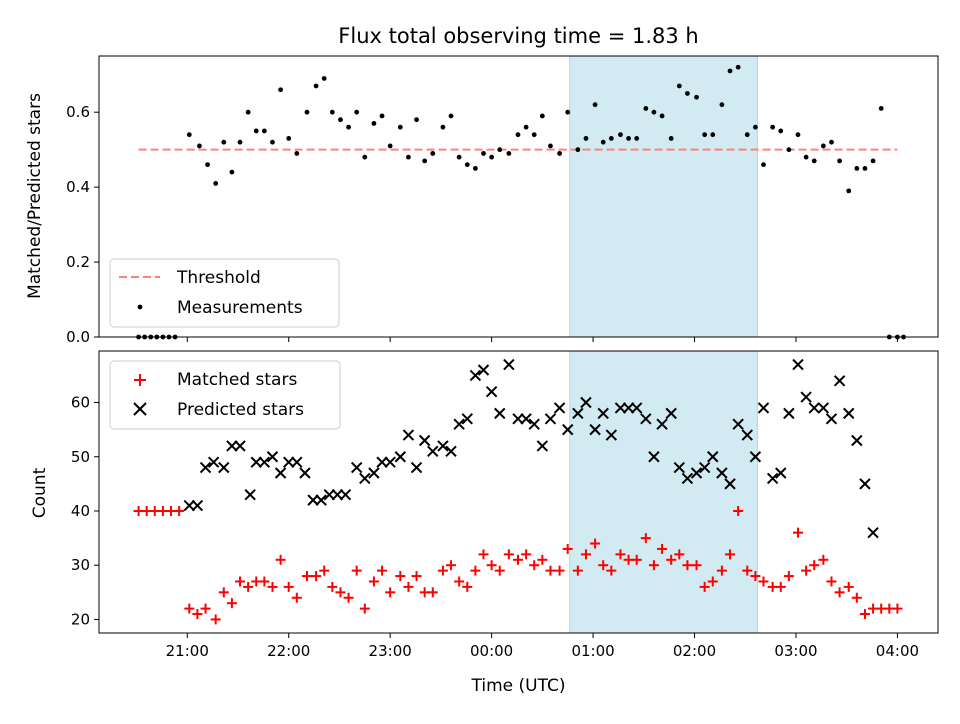 This screenshot has height=724, width=960. I want to click on legend-threshold-label: Threshold, so click(218, 278).